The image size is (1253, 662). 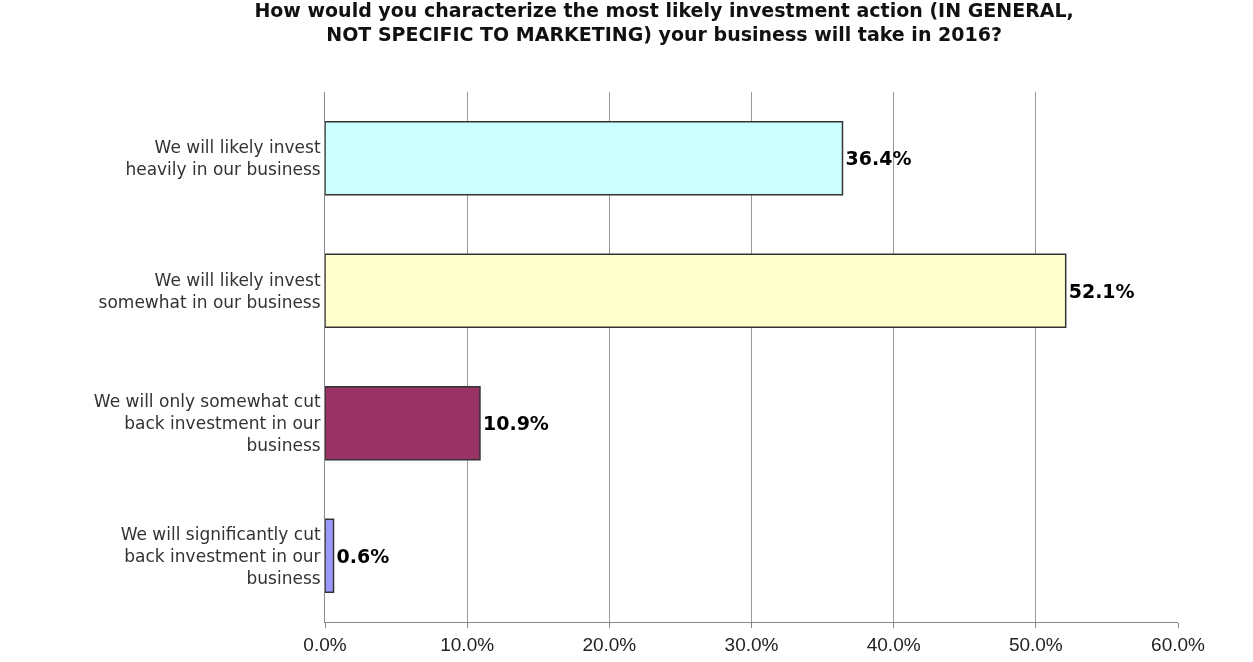 I want to click on x-tick-label: 0.0%, so click(x=325, y=644).